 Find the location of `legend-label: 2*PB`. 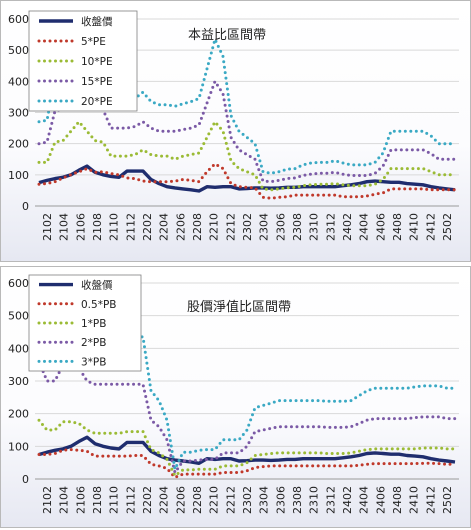

legend-label: 2*PB is located at coordinates (93, 343).